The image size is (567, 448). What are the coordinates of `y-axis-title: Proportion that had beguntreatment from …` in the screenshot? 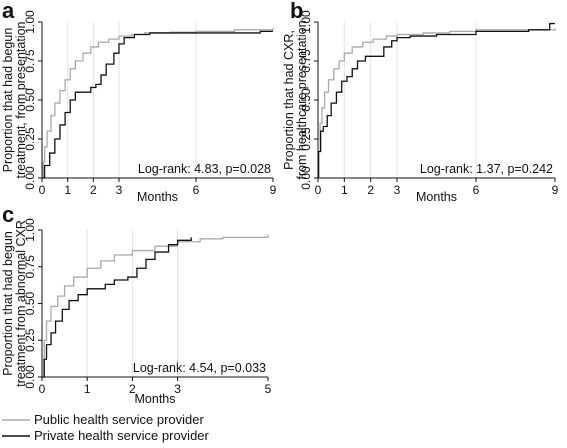 It's located at (14, 303).